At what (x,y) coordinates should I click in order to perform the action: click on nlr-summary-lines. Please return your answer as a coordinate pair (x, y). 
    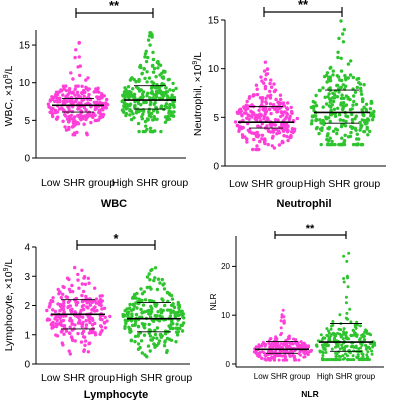
    Looking at the image, I should click on (314, 338).